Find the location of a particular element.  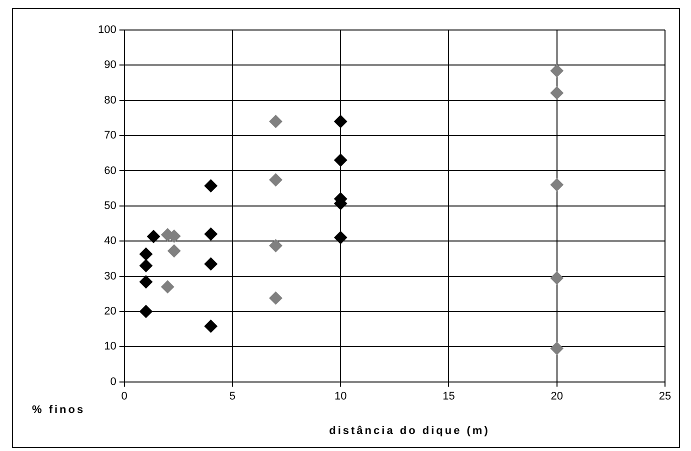

x-tick-label: 0 is located at coordinates (124, 396).